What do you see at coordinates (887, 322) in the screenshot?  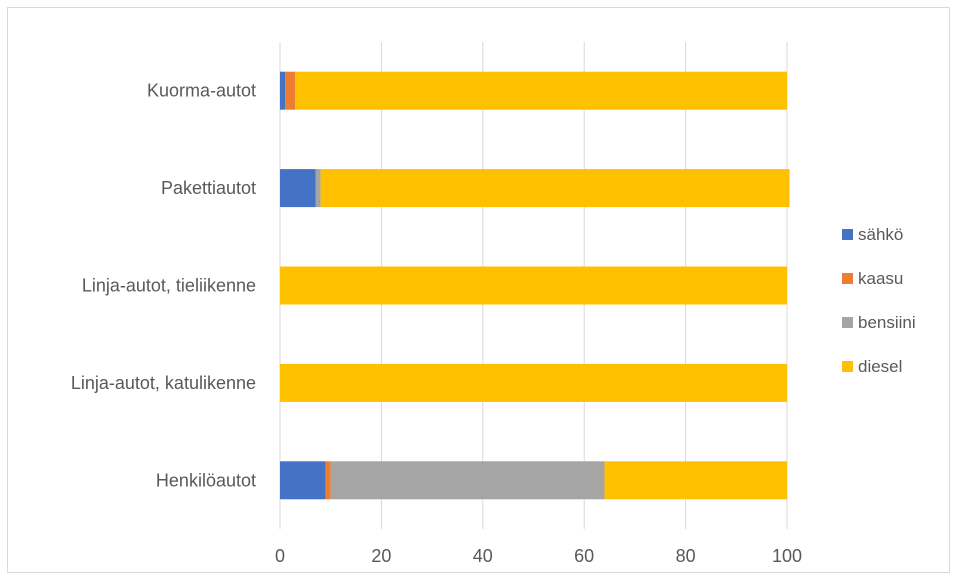 I see `legend-label: bensiini` at bounding box center [887, 322].